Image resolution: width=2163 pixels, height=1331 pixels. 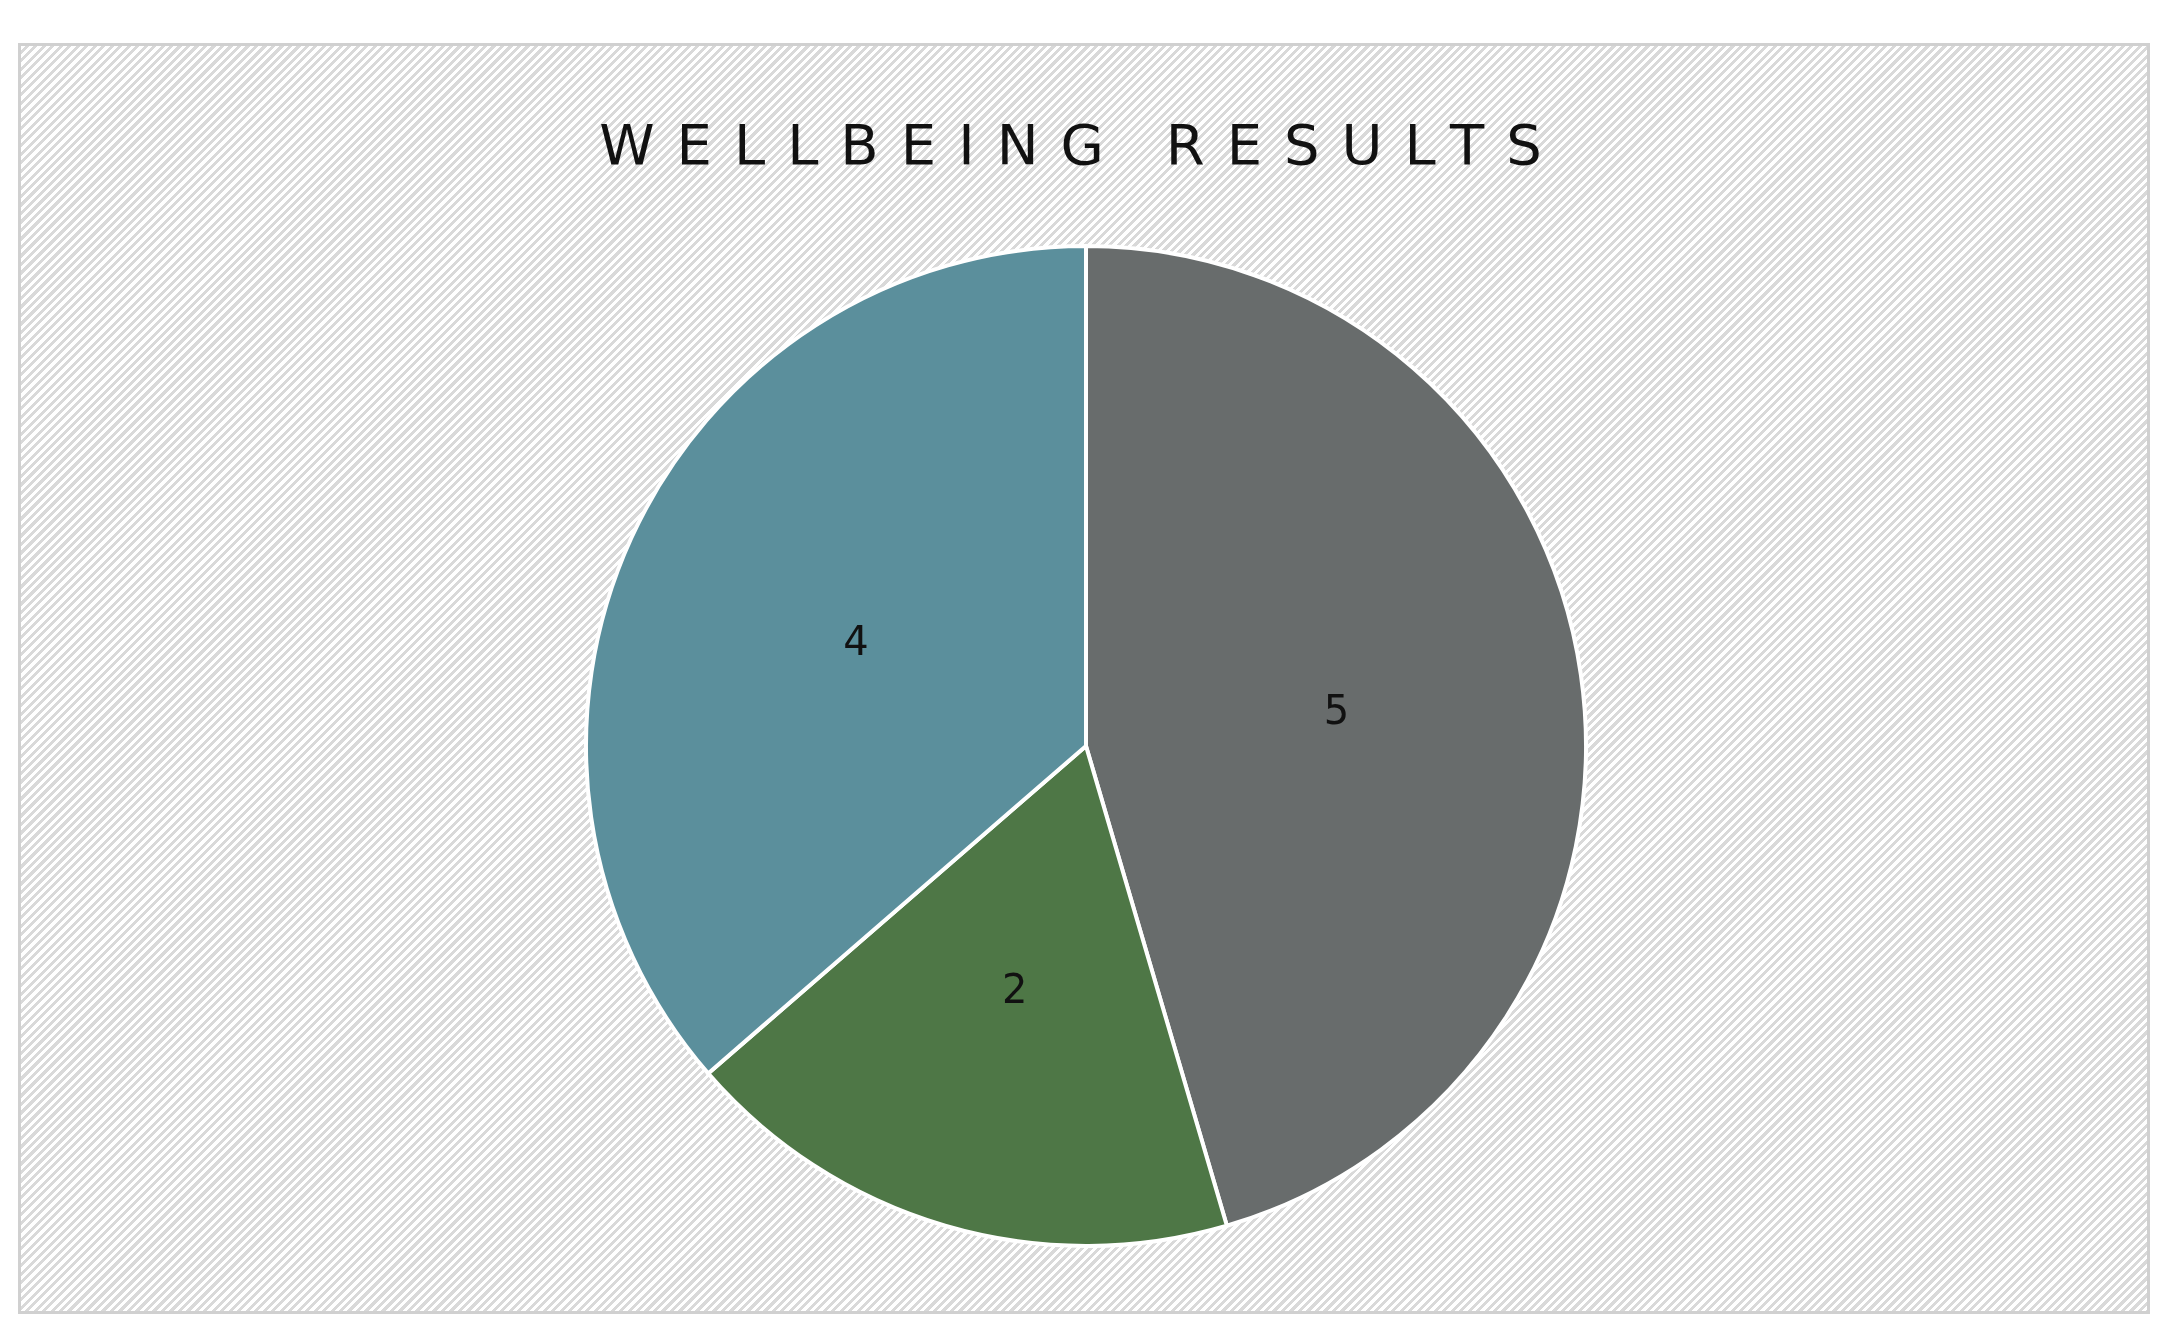 I want to click on data-label: 5, so click(x=1336, y=709).